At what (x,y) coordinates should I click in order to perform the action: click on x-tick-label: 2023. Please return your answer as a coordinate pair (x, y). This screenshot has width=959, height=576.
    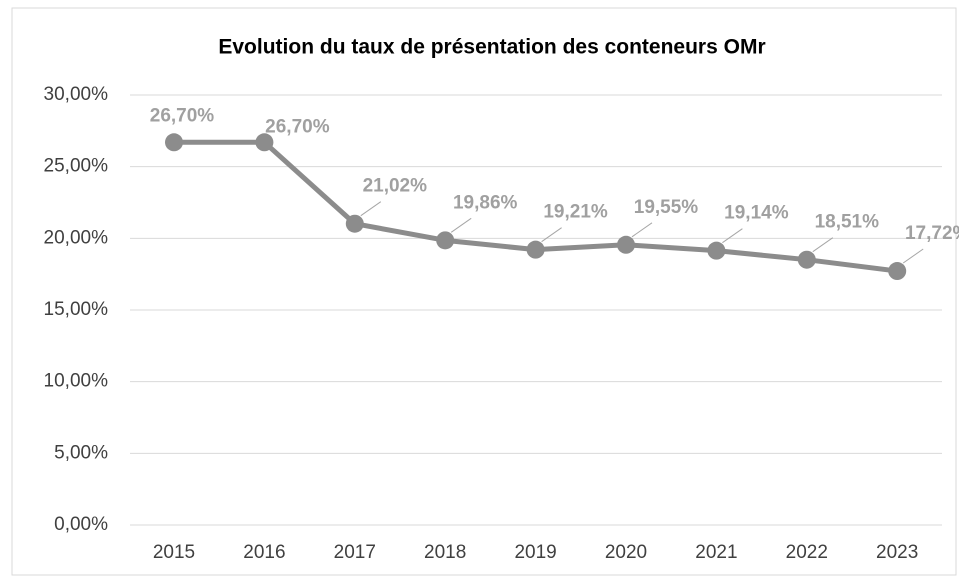
    Looking at the image, I should click on (897, 552).